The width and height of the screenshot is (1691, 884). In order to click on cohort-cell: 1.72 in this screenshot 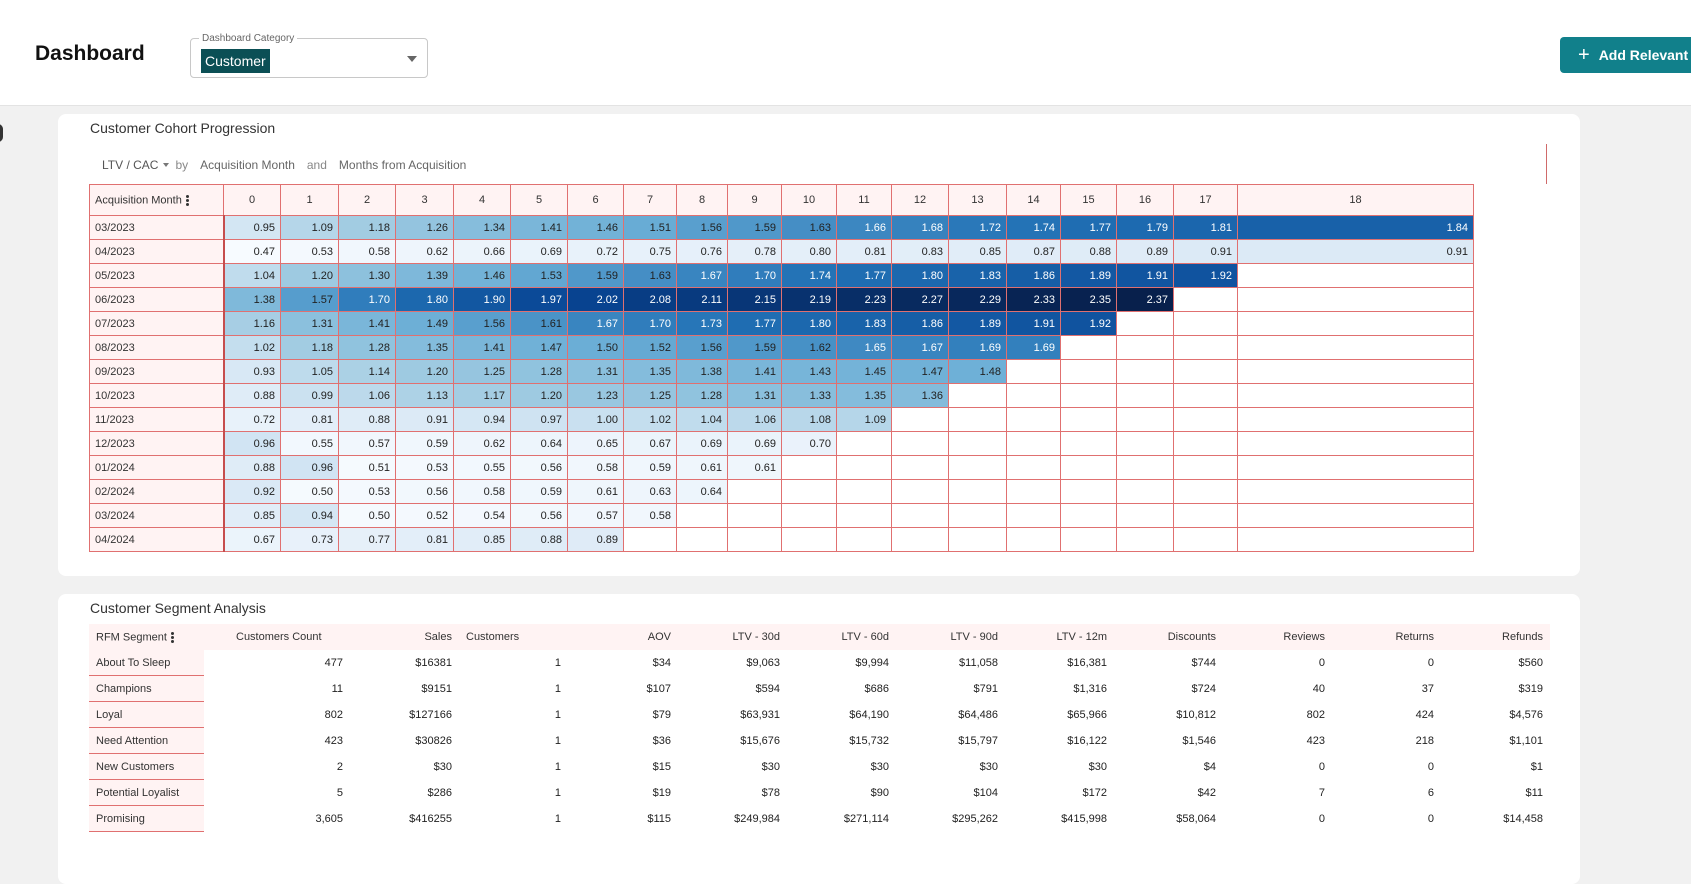, I will do `click(977, 227)`.